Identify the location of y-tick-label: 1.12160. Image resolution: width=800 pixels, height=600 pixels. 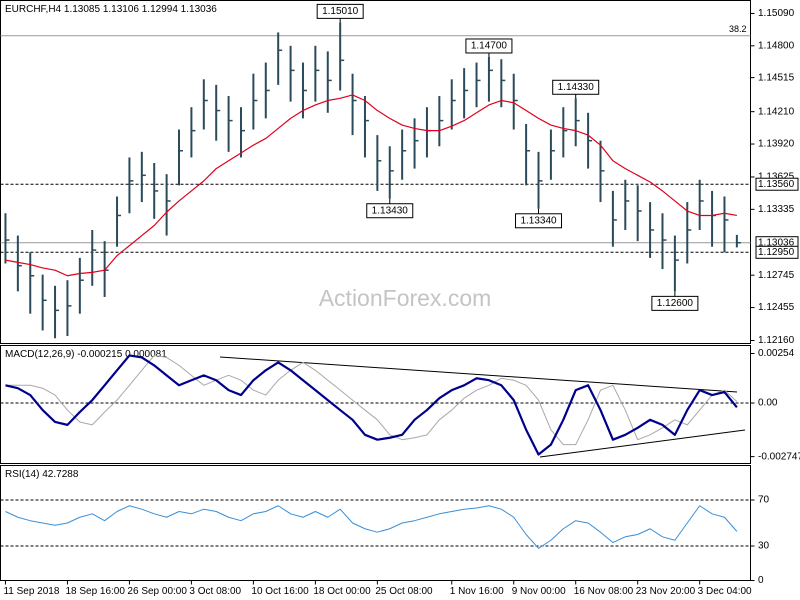
(776, 340).